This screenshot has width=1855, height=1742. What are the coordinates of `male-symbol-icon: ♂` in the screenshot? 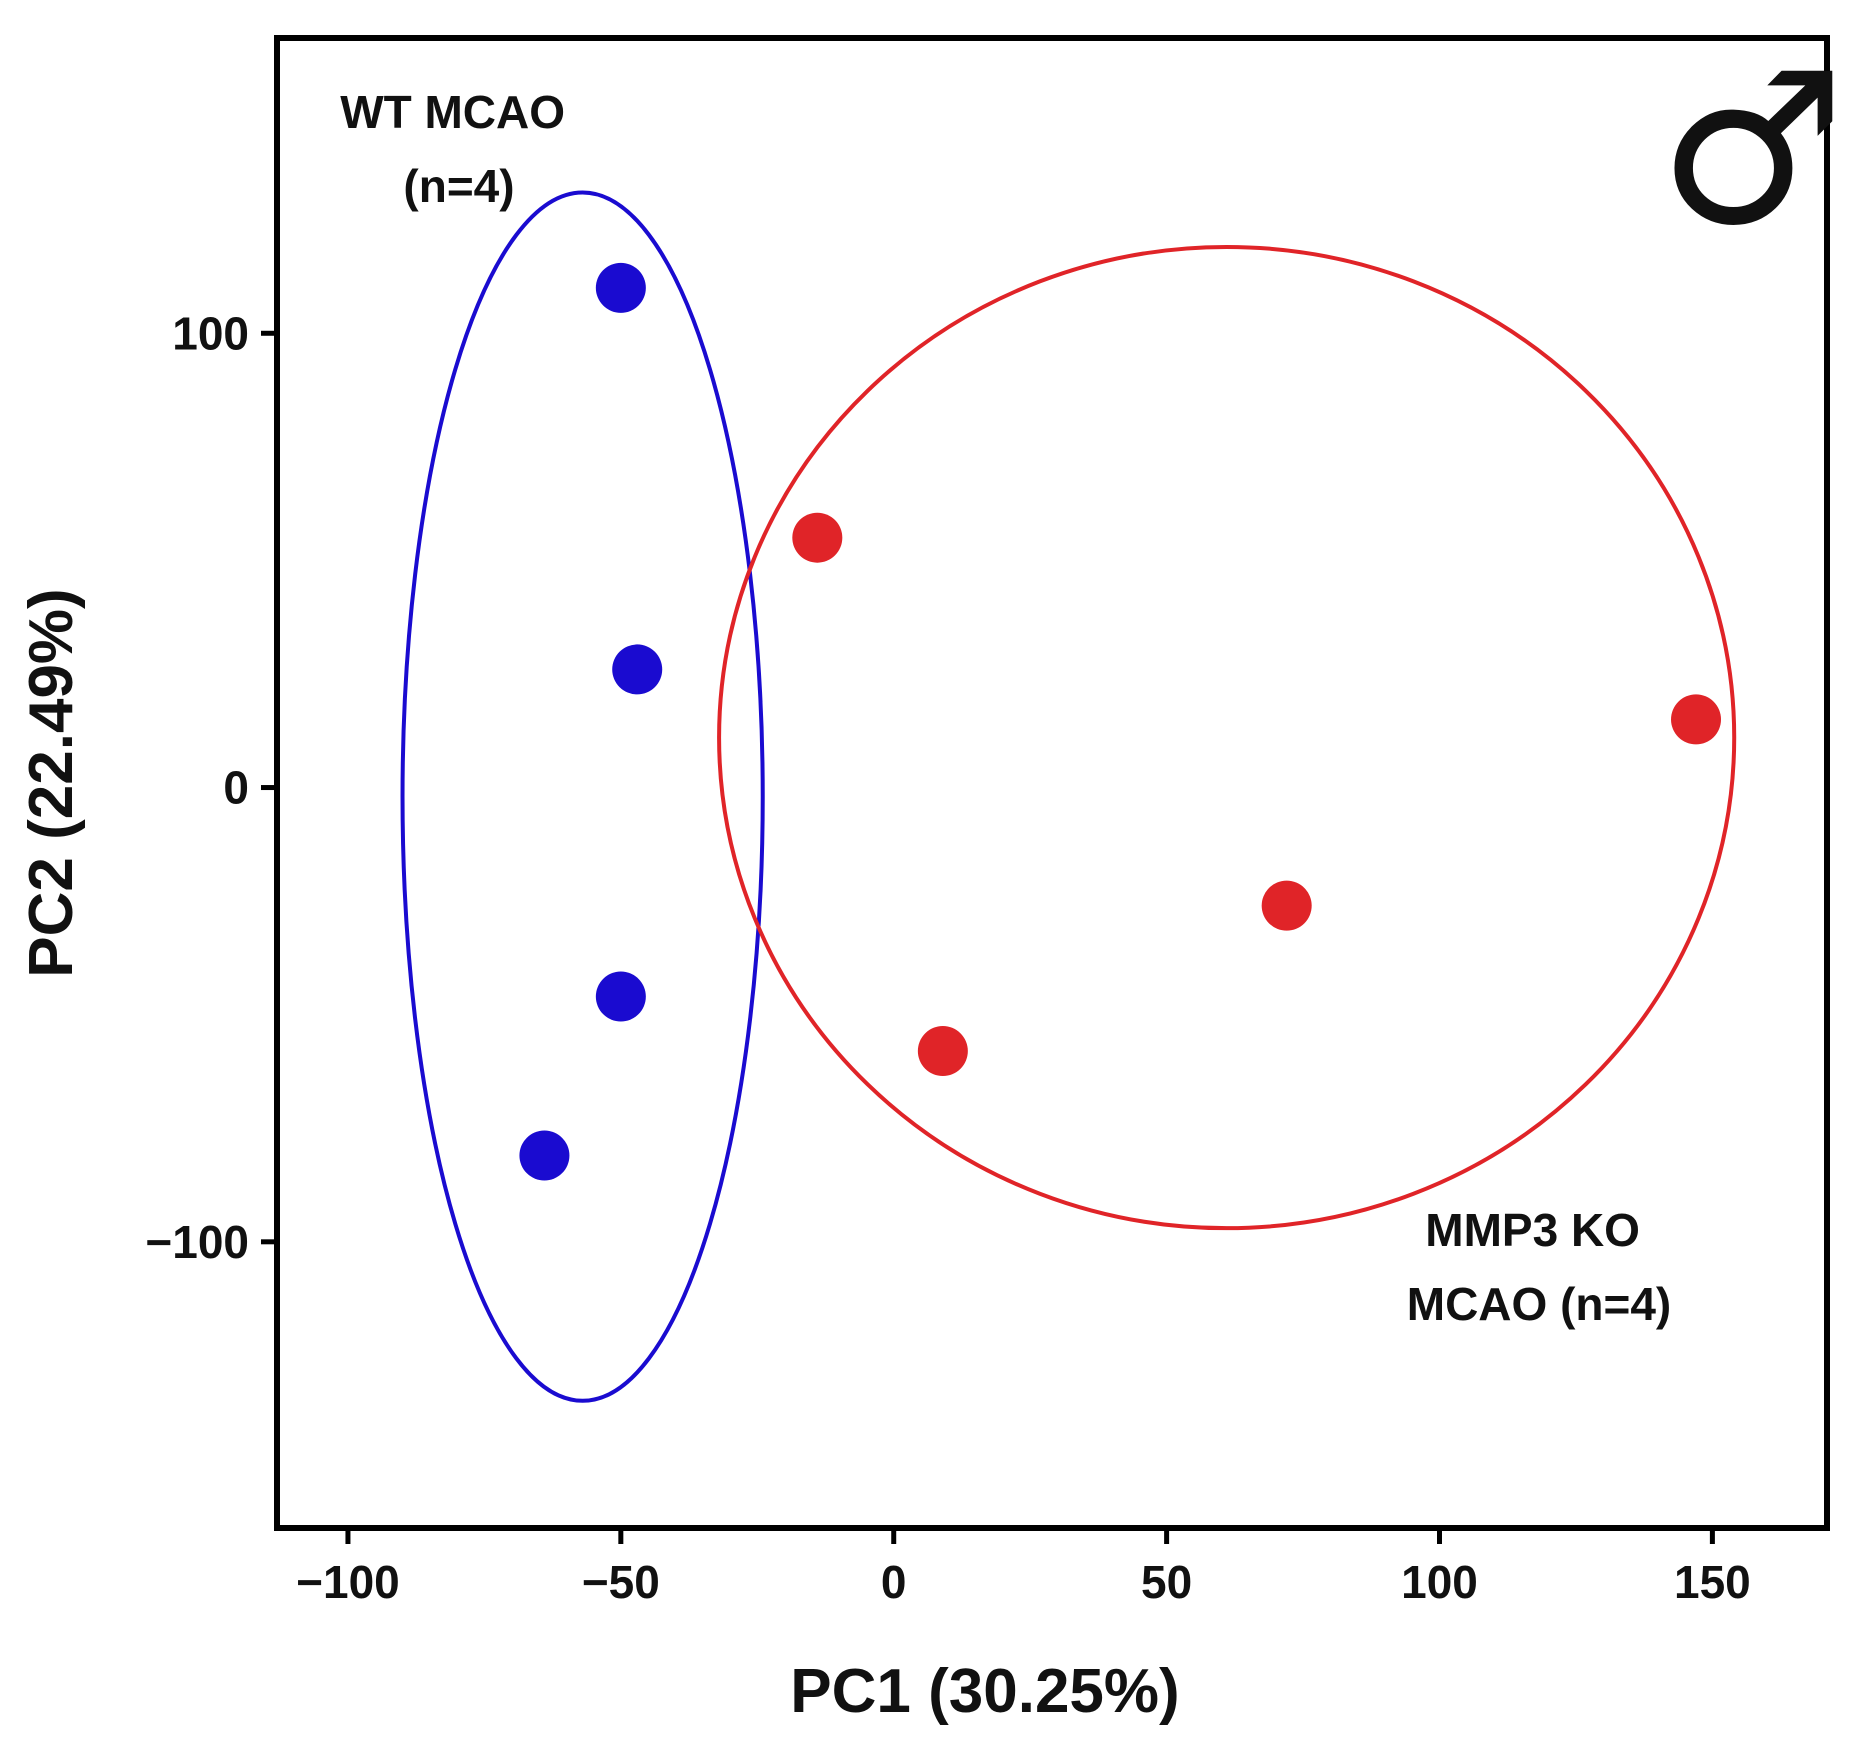 It's located at (1752, 149).